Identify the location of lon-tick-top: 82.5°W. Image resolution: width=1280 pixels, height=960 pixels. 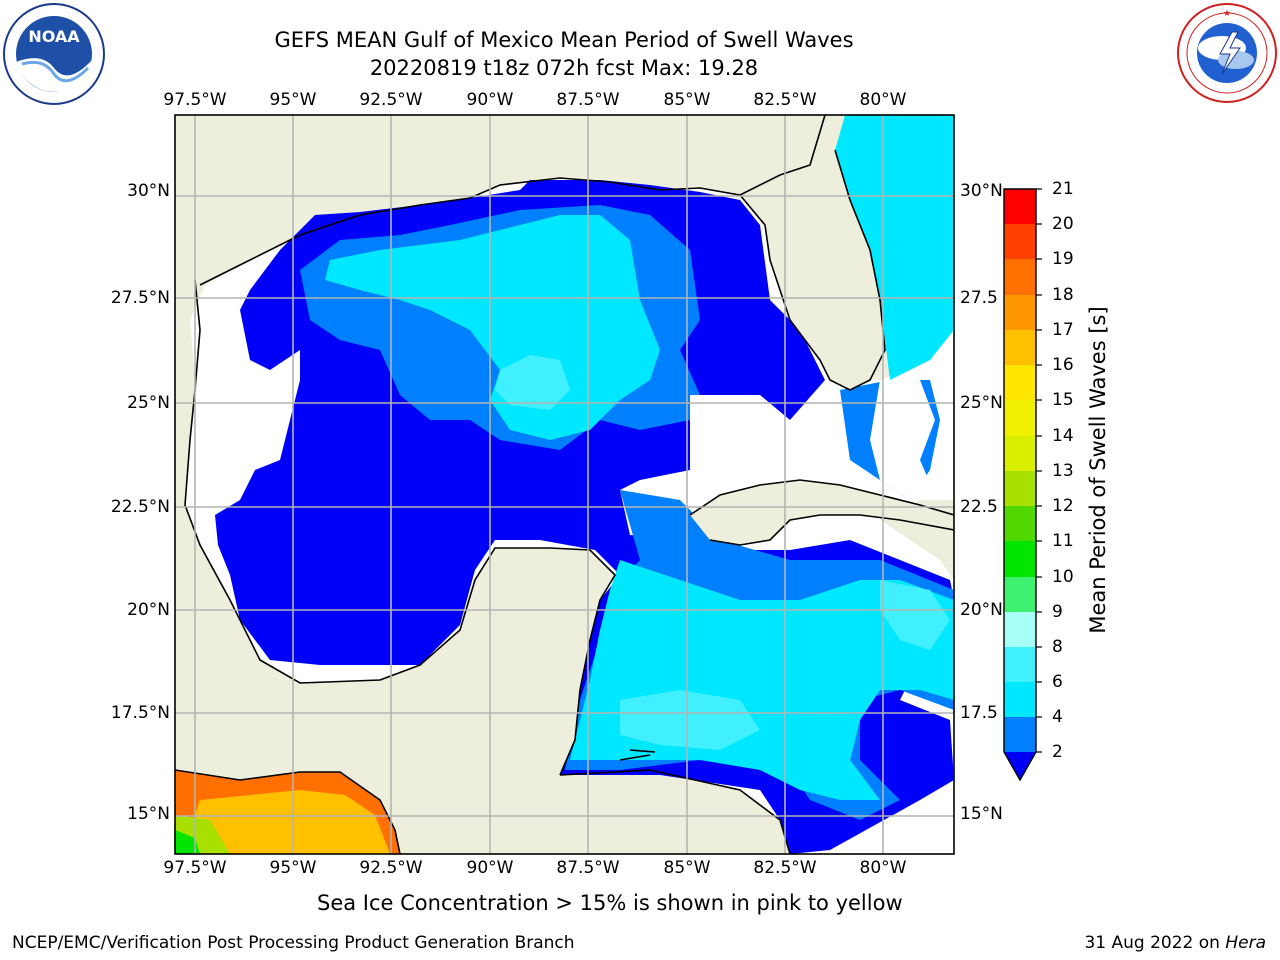
(785, 100).